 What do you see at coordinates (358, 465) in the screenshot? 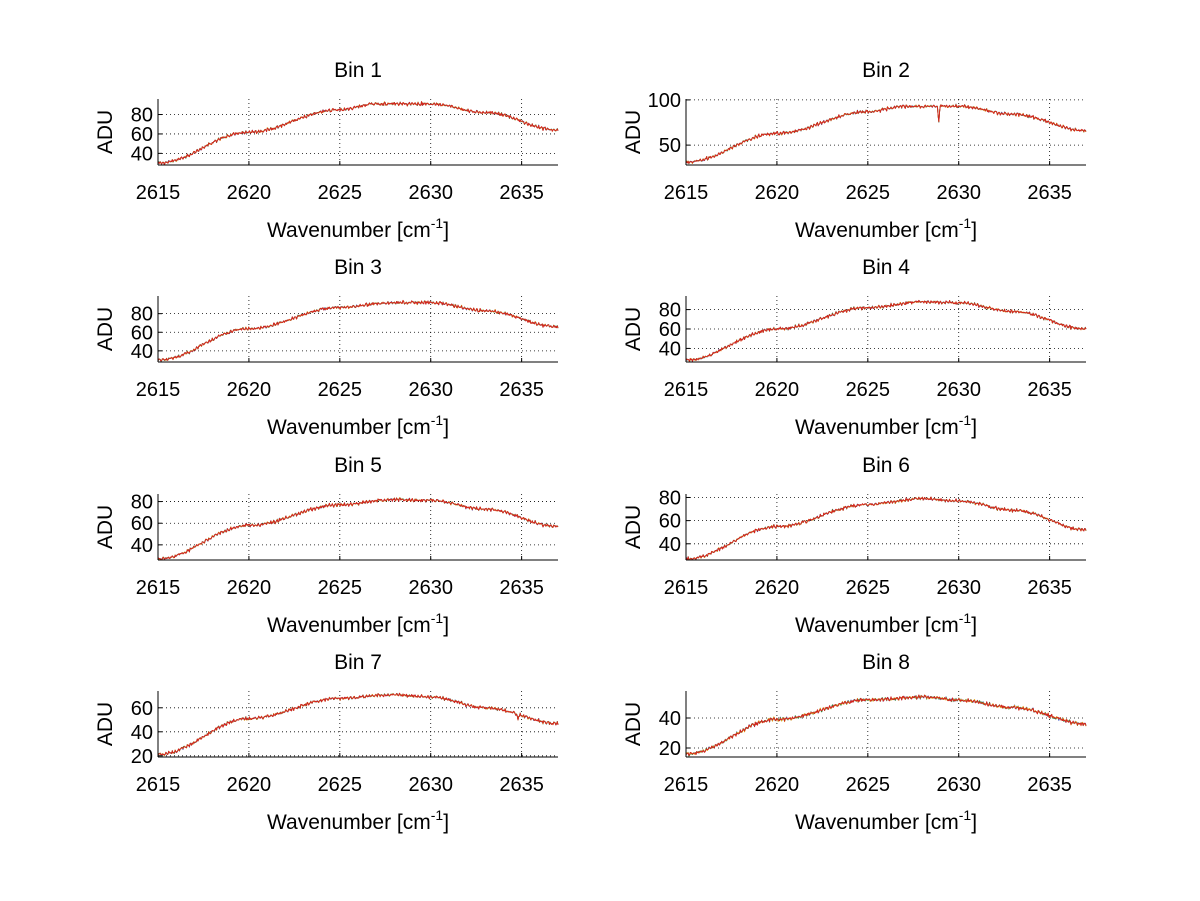
I see `subplot-title: Bin 5` at bounding box center [358, 465].